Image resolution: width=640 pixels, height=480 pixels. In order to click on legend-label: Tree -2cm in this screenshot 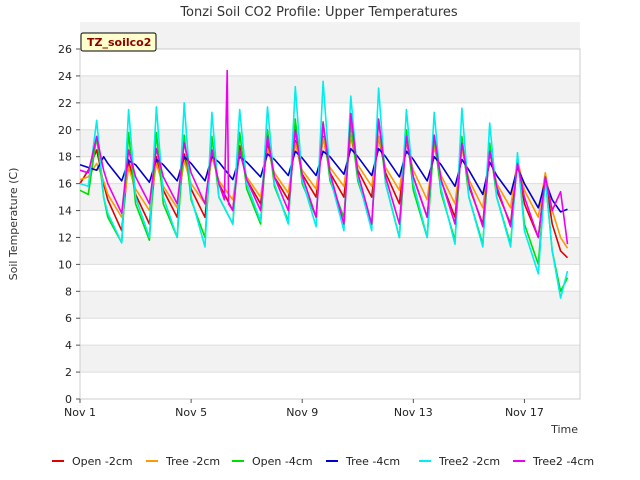, I will do `click(192, 461)`.